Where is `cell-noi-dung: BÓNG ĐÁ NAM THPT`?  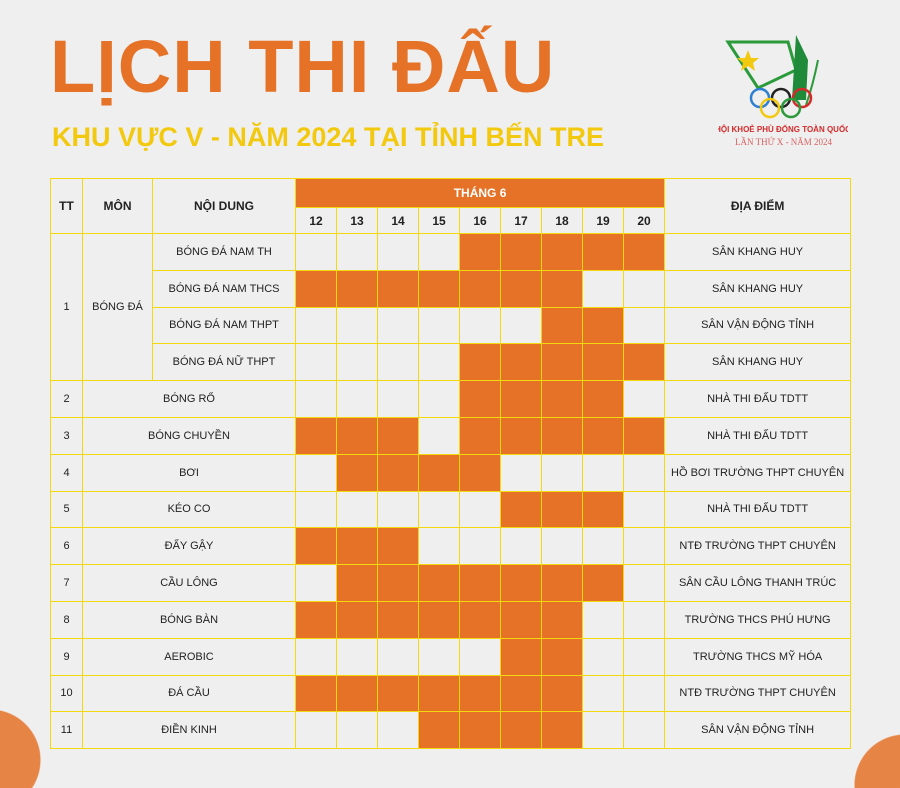 cell-noi-dung: BÓNG ĐÁ NAM THPT is located at coordinates (224, 325).